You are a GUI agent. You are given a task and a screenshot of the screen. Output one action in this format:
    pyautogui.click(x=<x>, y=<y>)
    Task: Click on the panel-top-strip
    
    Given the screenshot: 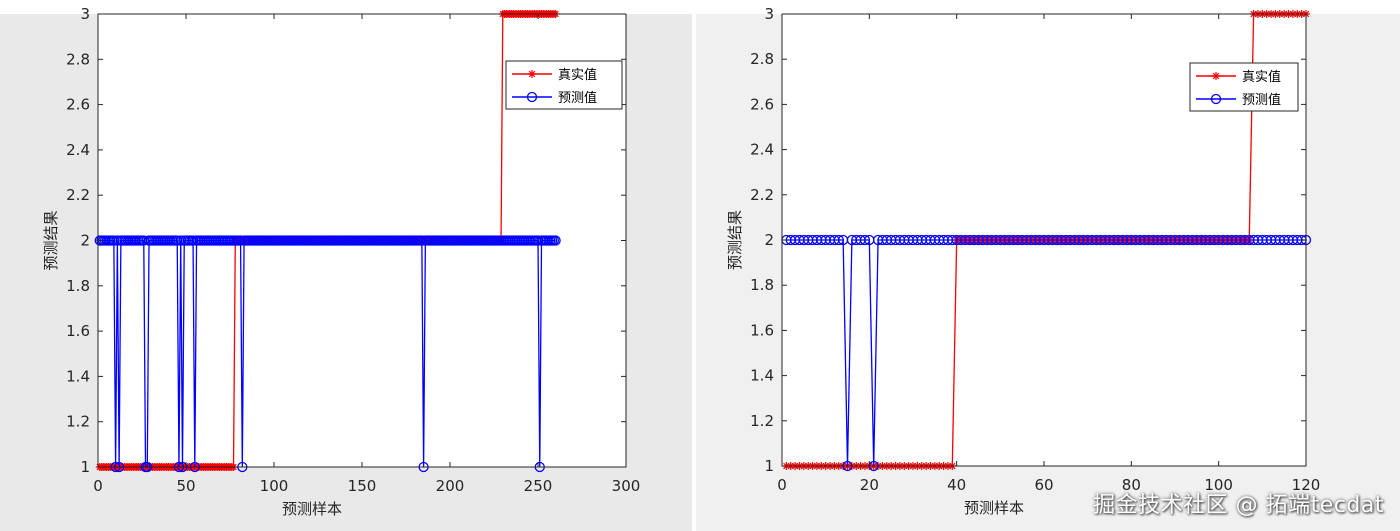 What is the action you would take?
    pyautogui.click(x=1048, y=7)
    